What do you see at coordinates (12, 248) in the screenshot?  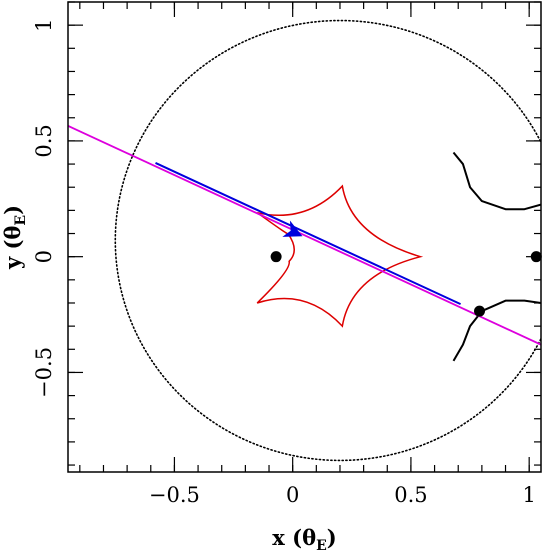 I see `y-axis-label-main: y (θ` at bounding box center [12, 248].